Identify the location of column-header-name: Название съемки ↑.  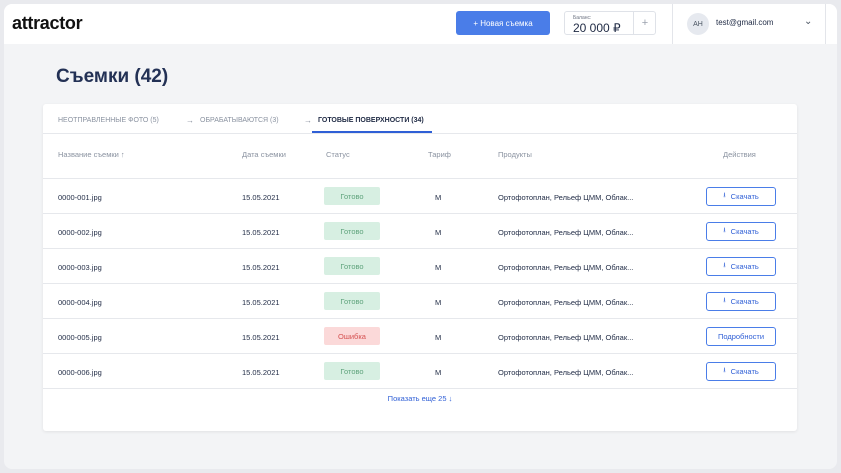
(91, 154).